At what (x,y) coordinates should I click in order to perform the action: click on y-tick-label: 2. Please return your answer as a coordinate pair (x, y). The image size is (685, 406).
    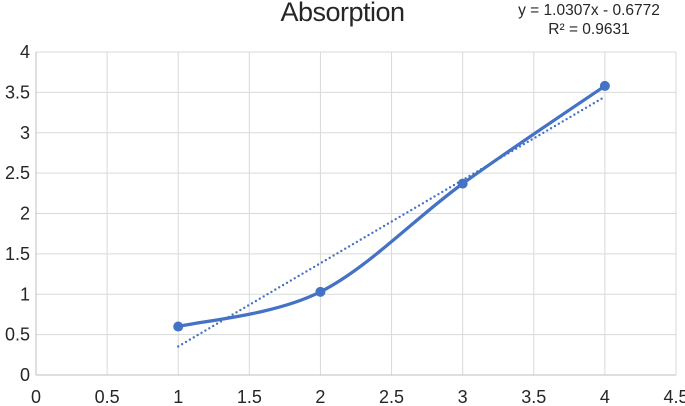
    Looking at the image, I should click on (25, 214).